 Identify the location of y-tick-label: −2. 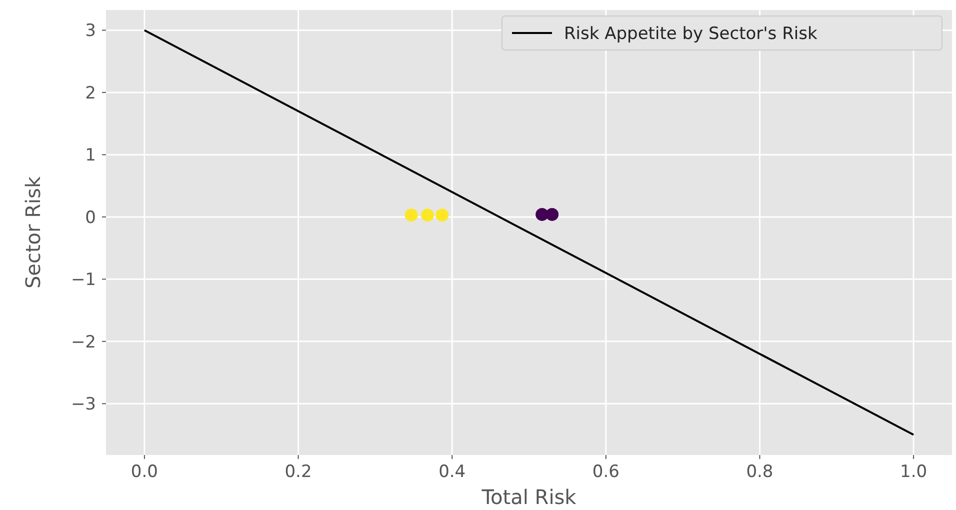
(83, 342).